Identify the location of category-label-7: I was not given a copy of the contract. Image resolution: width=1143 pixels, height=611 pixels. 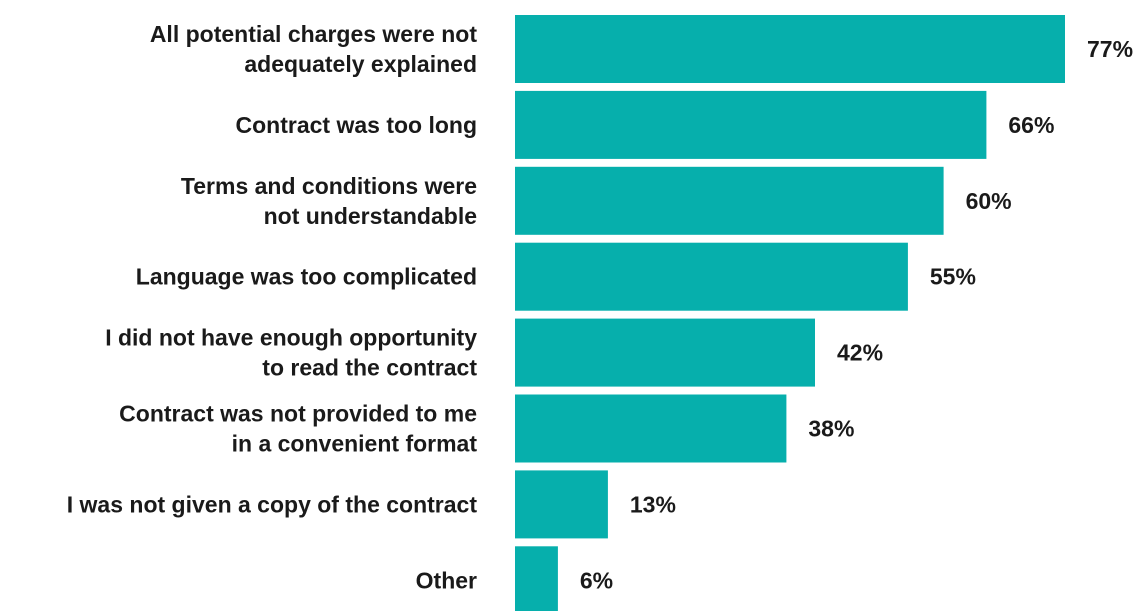
(272, 504).